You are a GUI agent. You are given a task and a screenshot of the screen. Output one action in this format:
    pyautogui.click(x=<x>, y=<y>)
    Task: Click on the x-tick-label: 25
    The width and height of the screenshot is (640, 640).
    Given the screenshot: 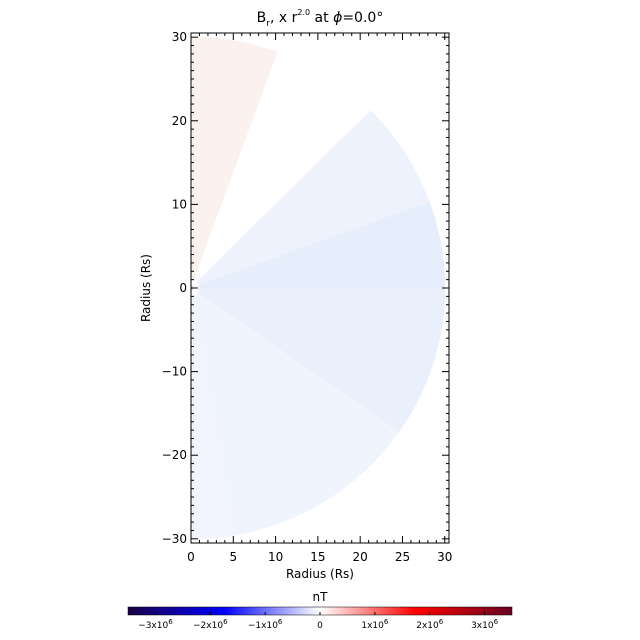 What is the action you would take?
    pyautogui.click(x=402, y=557)
    